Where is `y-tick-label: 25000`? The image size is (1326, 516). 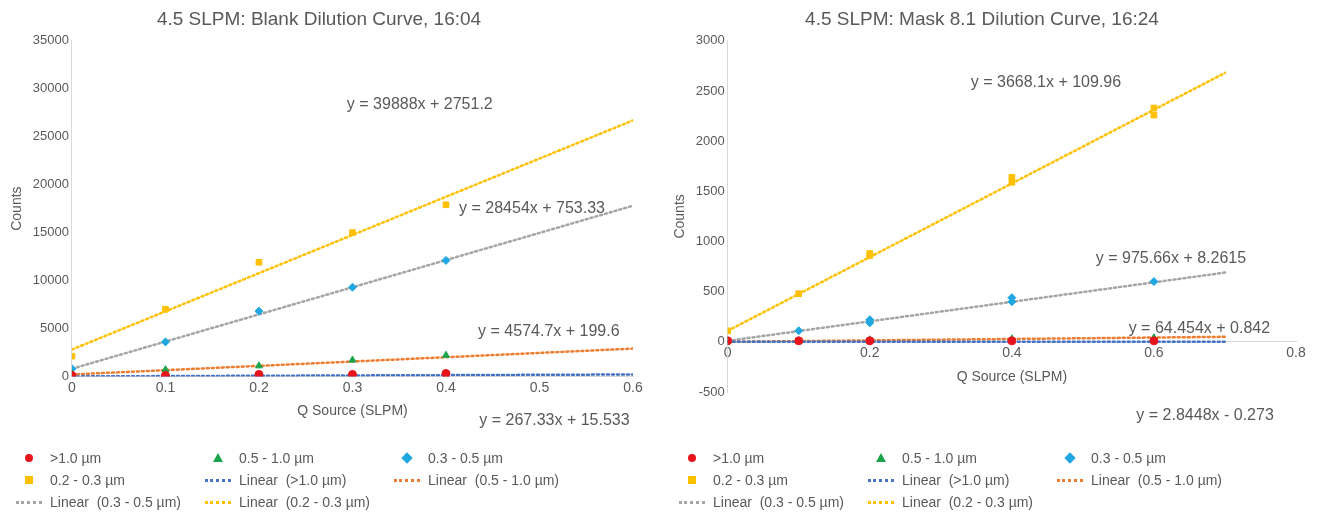 y-tick-label: 25000 is located at coordinates (50, 136).